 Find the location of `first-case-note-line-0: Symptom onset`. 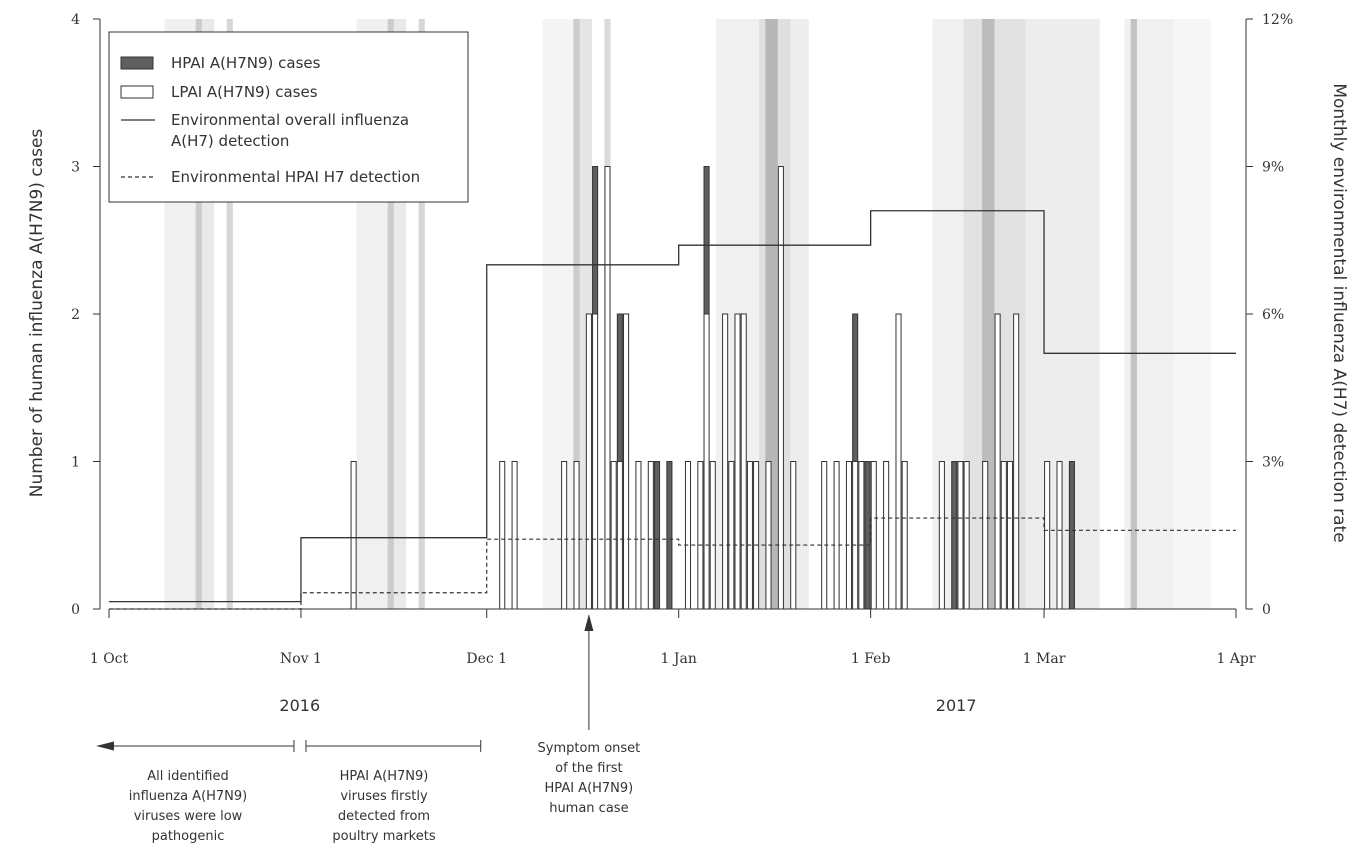

first-case-note-line-0: Symptom onset is located at coordinates (589, 748).